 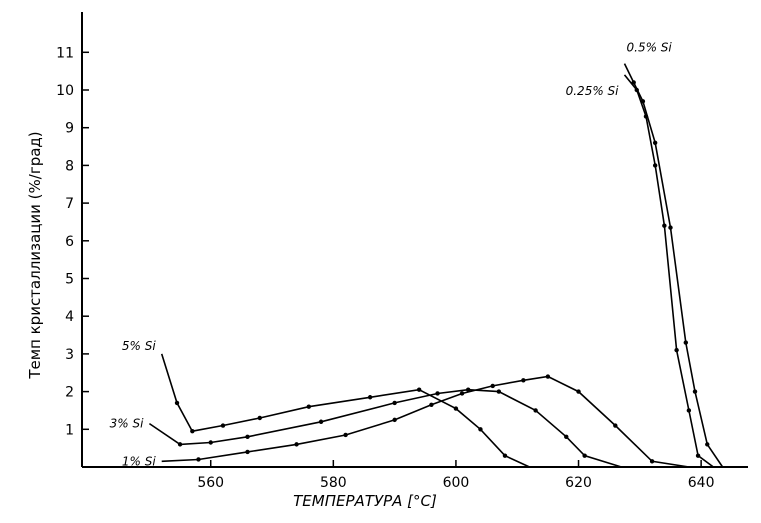 What do you see at coordinates (69, 355) in the screenshot?
I see `y-tick-label: 3` at bounding box center [69, 355].